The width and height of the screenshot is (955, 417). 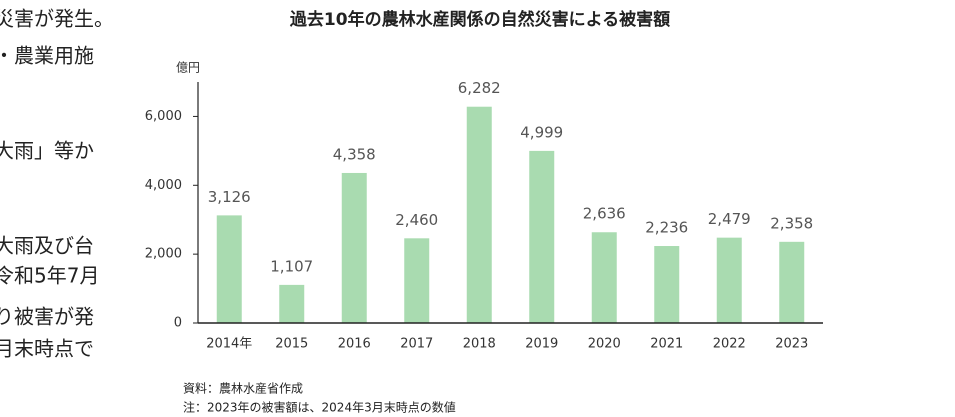 What do you see at coordinates (666, 344) in the screenshot?
I see `x-tick-label: 2021` at bounding box center [666, 344].